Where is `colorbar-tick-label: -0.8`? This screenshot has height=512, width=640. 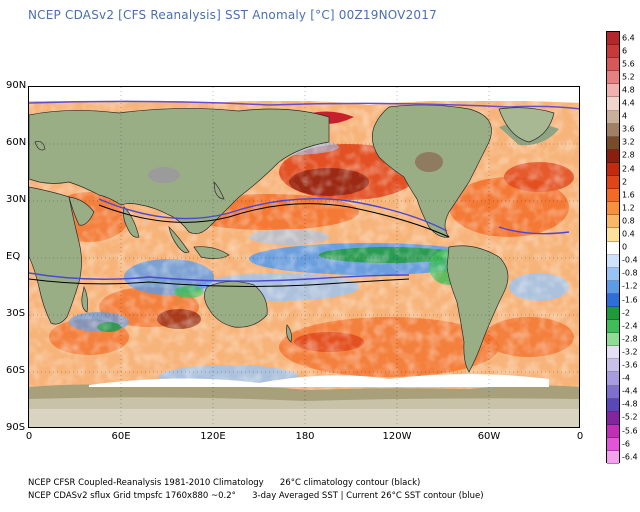 colorbar-tick-label: -0.8 is located at coordinates (630, 273).